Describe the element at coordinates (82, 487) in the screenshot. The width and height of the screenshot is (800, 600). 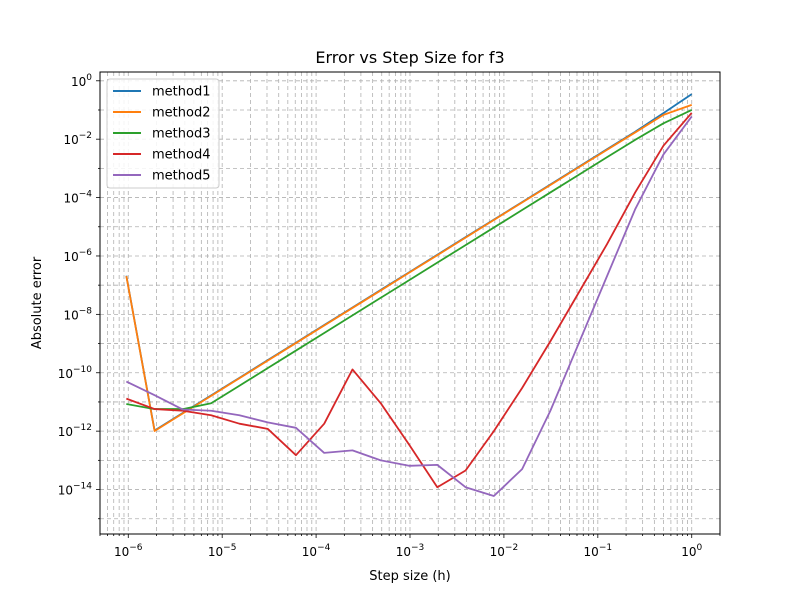
I see `y-tick-label-exponent: −14` at that location.